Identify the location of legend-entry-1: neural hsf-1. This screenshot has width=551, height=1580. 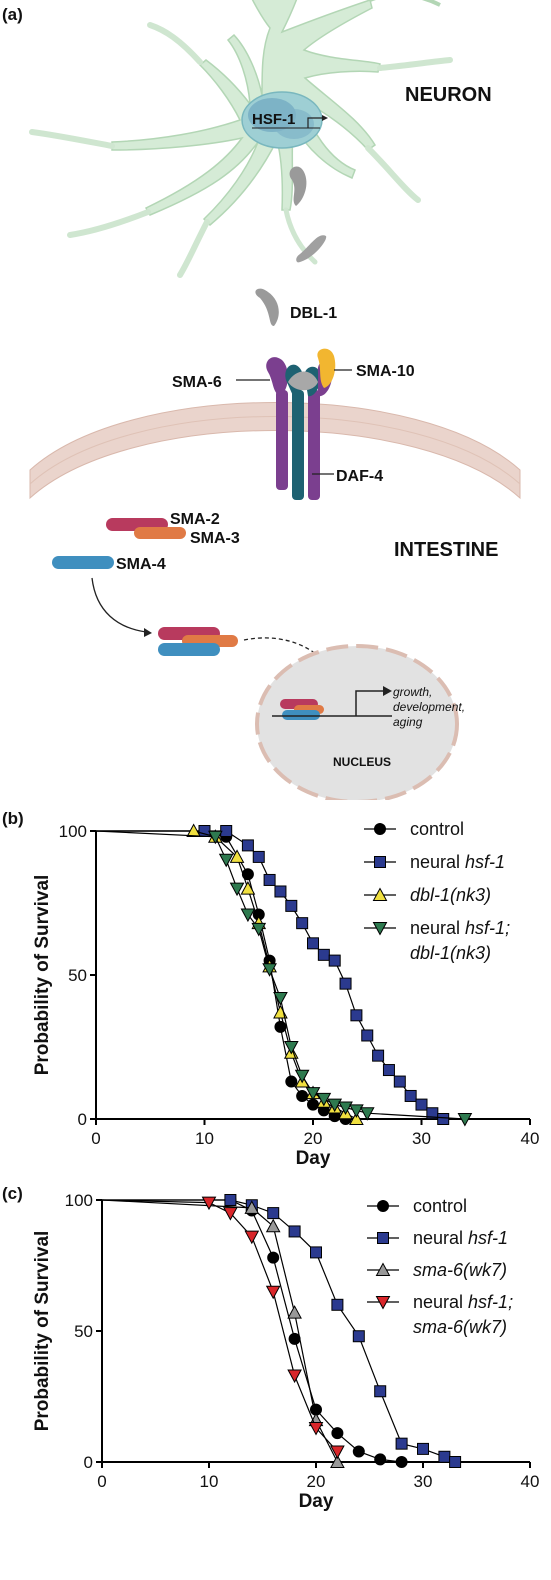
(437, 1238).